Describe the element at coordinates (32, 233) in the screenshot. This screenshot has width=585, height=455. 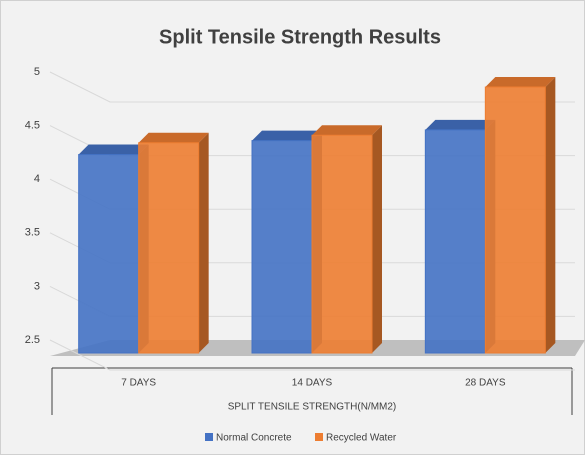
I see `y-tick-label: 3.5` at that location.